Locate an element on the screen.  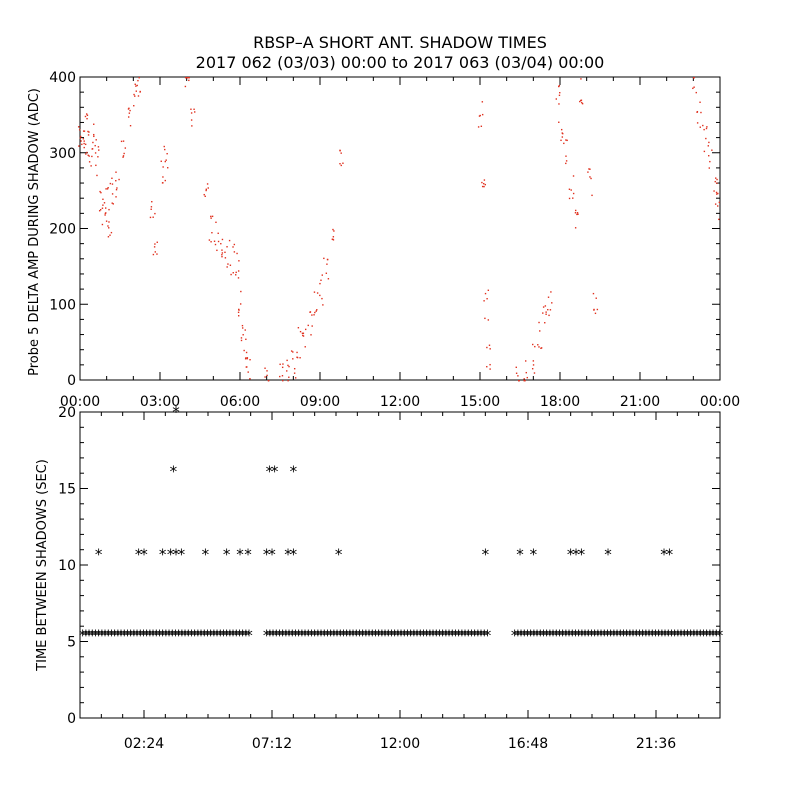
top-x-tick-label: 09:00 is located at coordinates (320, 402).